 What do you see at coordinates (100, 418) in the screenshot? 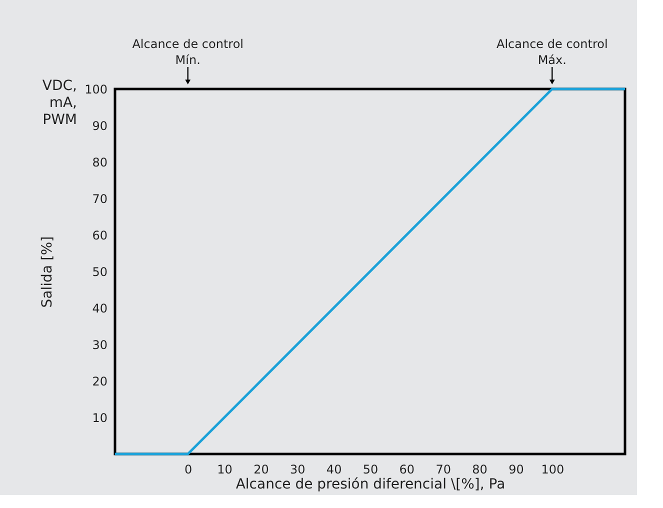
I see `y-tick-label: 10` at bounding box center [100, 418].